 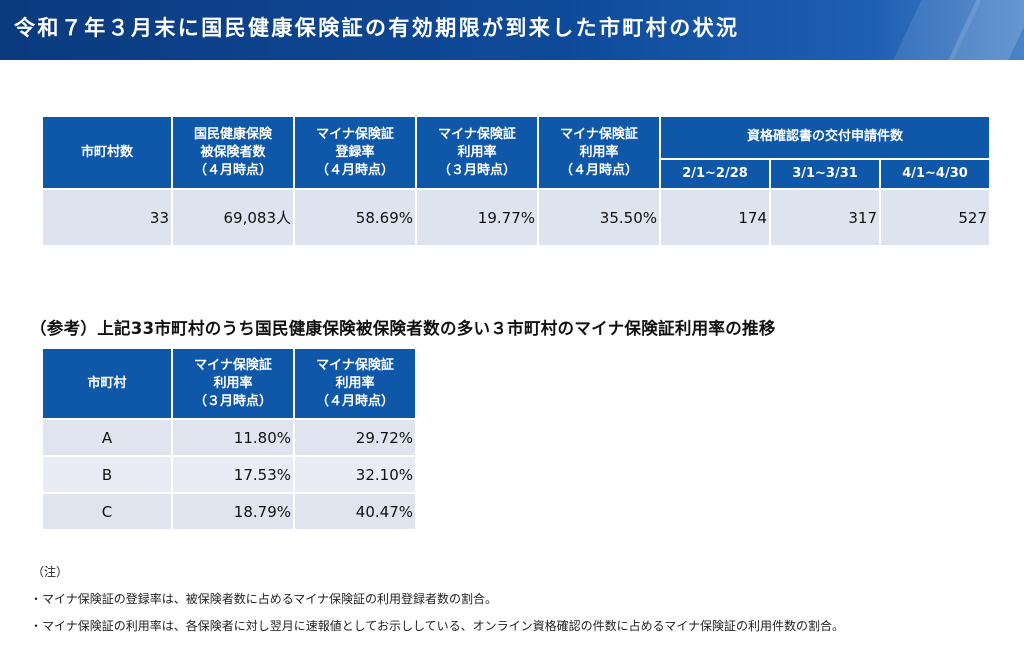 I want to click on cell-usage-rate-april: 35.50%, so click(x=599, y=217).